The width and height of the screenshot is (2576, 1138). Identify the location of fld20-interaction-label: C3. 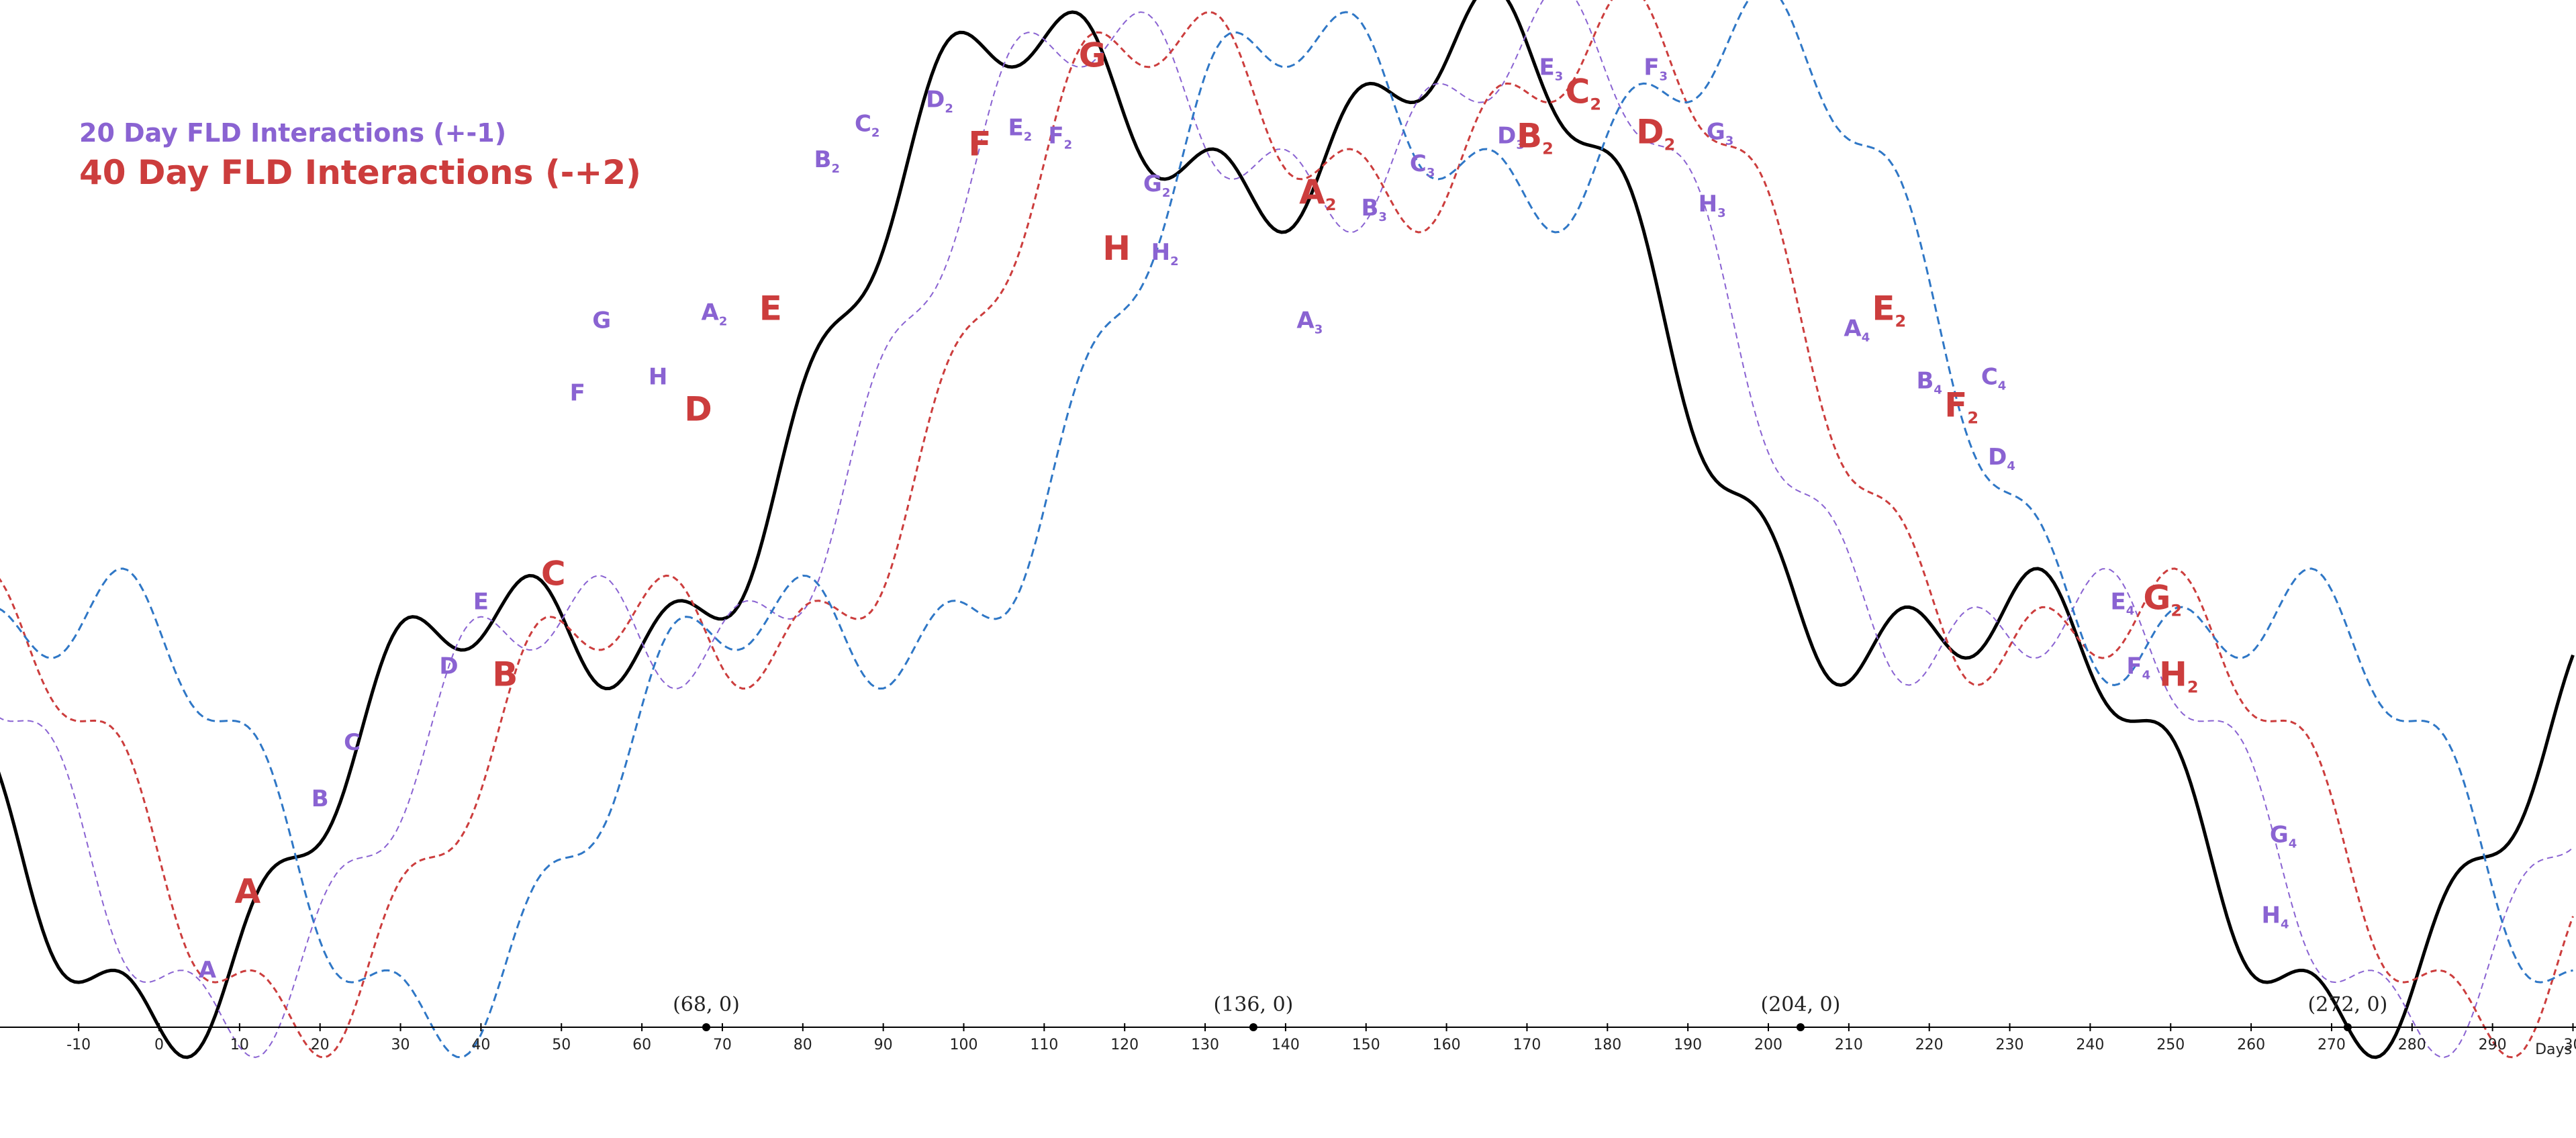
(1422, 165).